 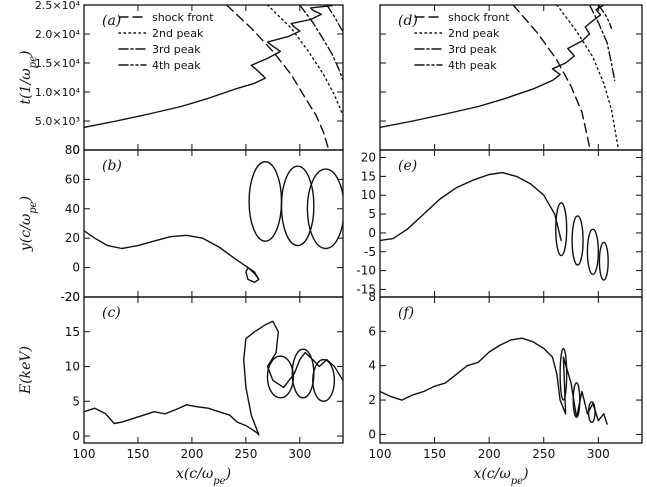 I want to click on panel-label: (c), so click(x=111, y=313).